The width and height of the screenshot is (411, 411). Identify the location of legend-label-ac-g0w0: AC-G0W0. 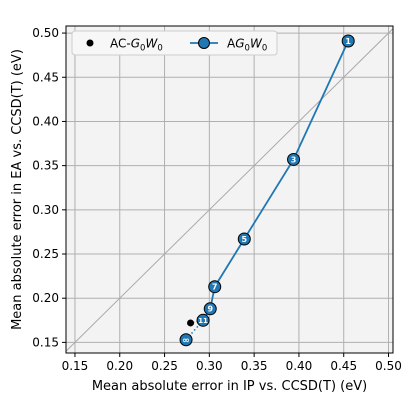
(136, 45).